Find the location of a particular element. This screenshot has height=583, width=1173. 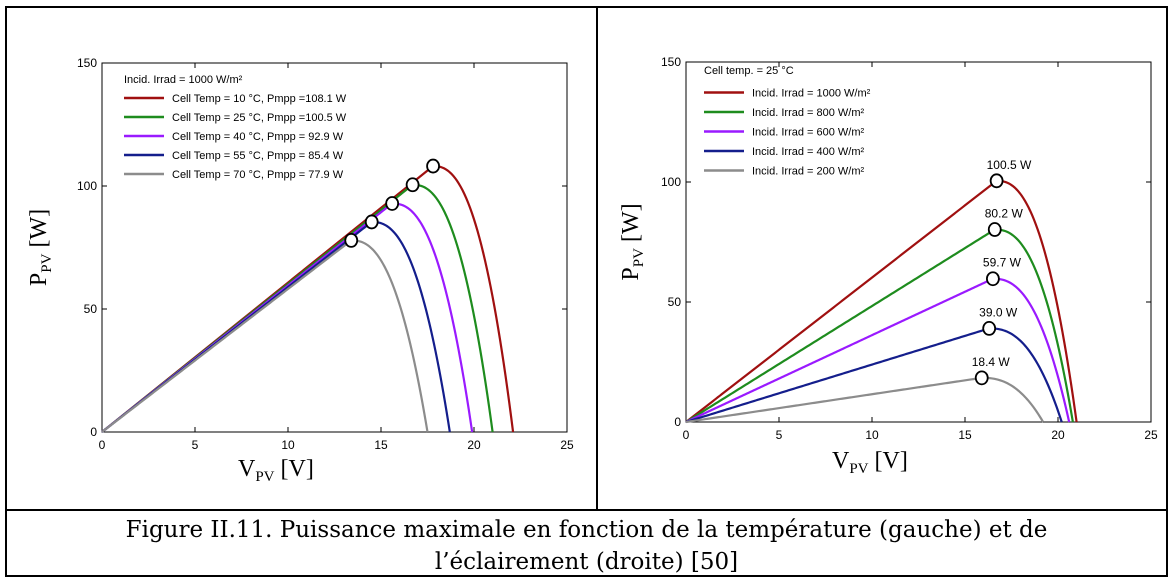

mpp-label: 39.0 W is located at coordinates (998, 312).